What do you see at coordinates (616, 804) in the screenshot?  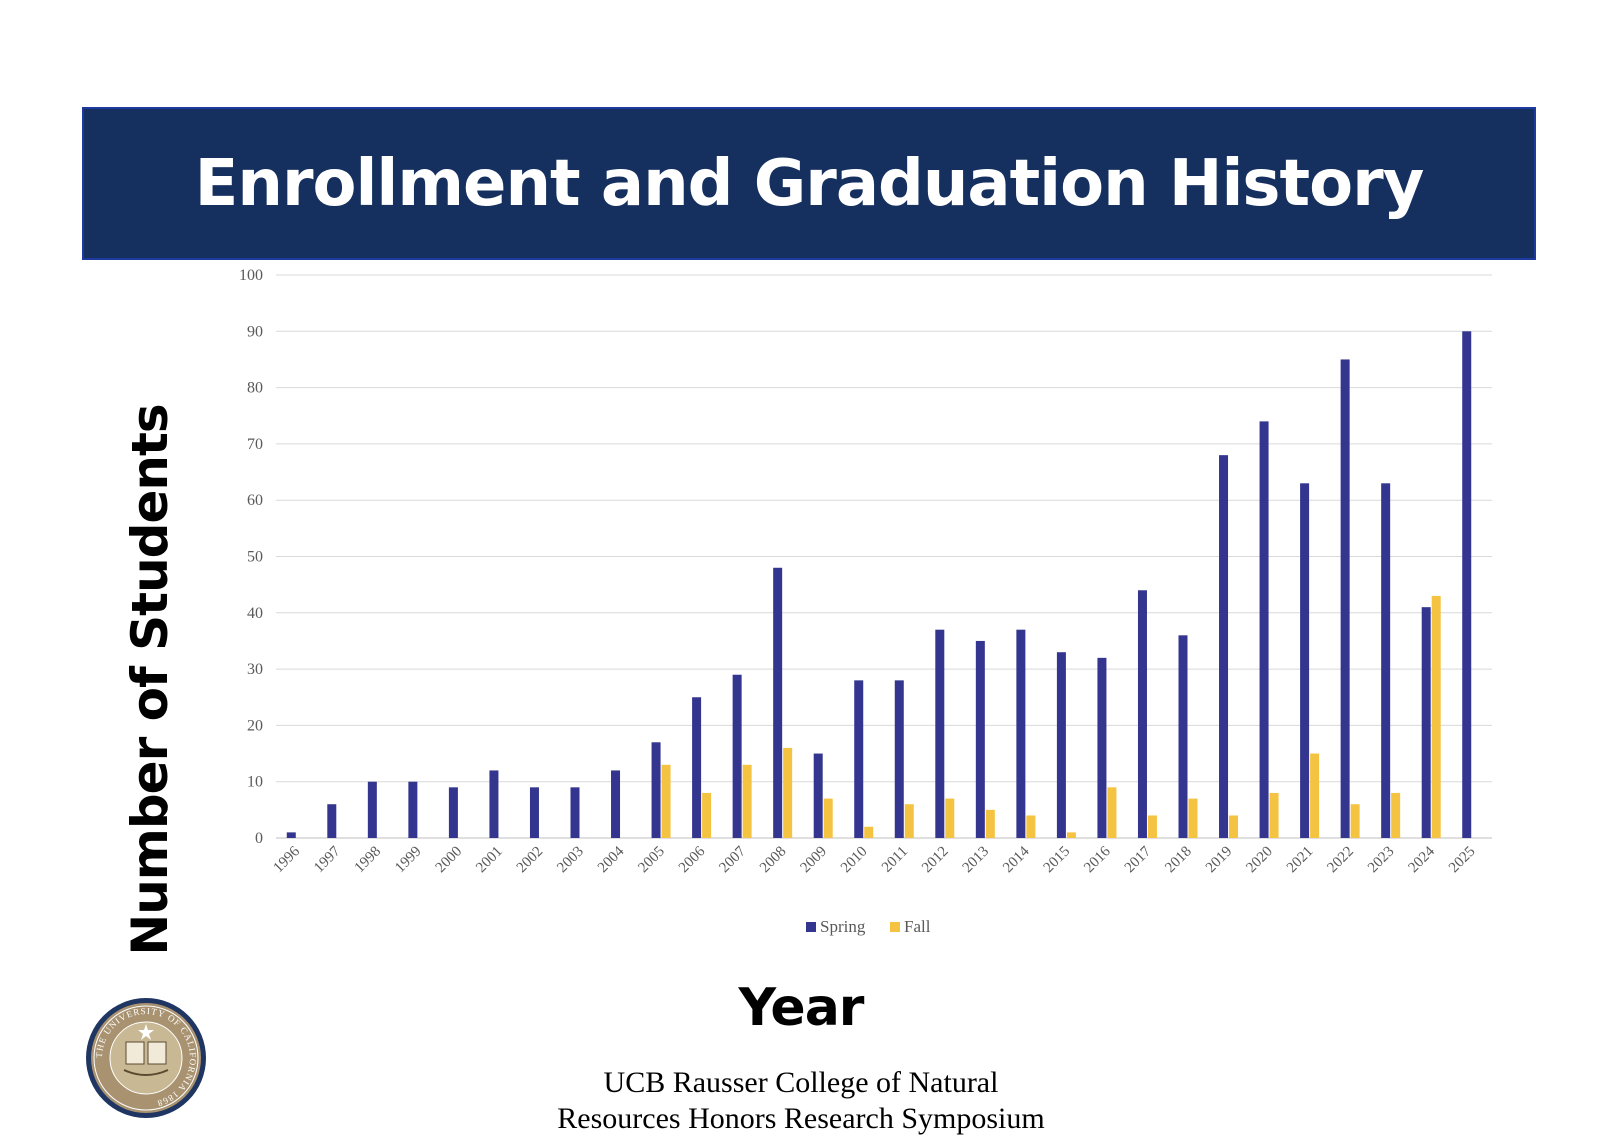 I see `bar-spring-2004` at bounding box center [616, 804].